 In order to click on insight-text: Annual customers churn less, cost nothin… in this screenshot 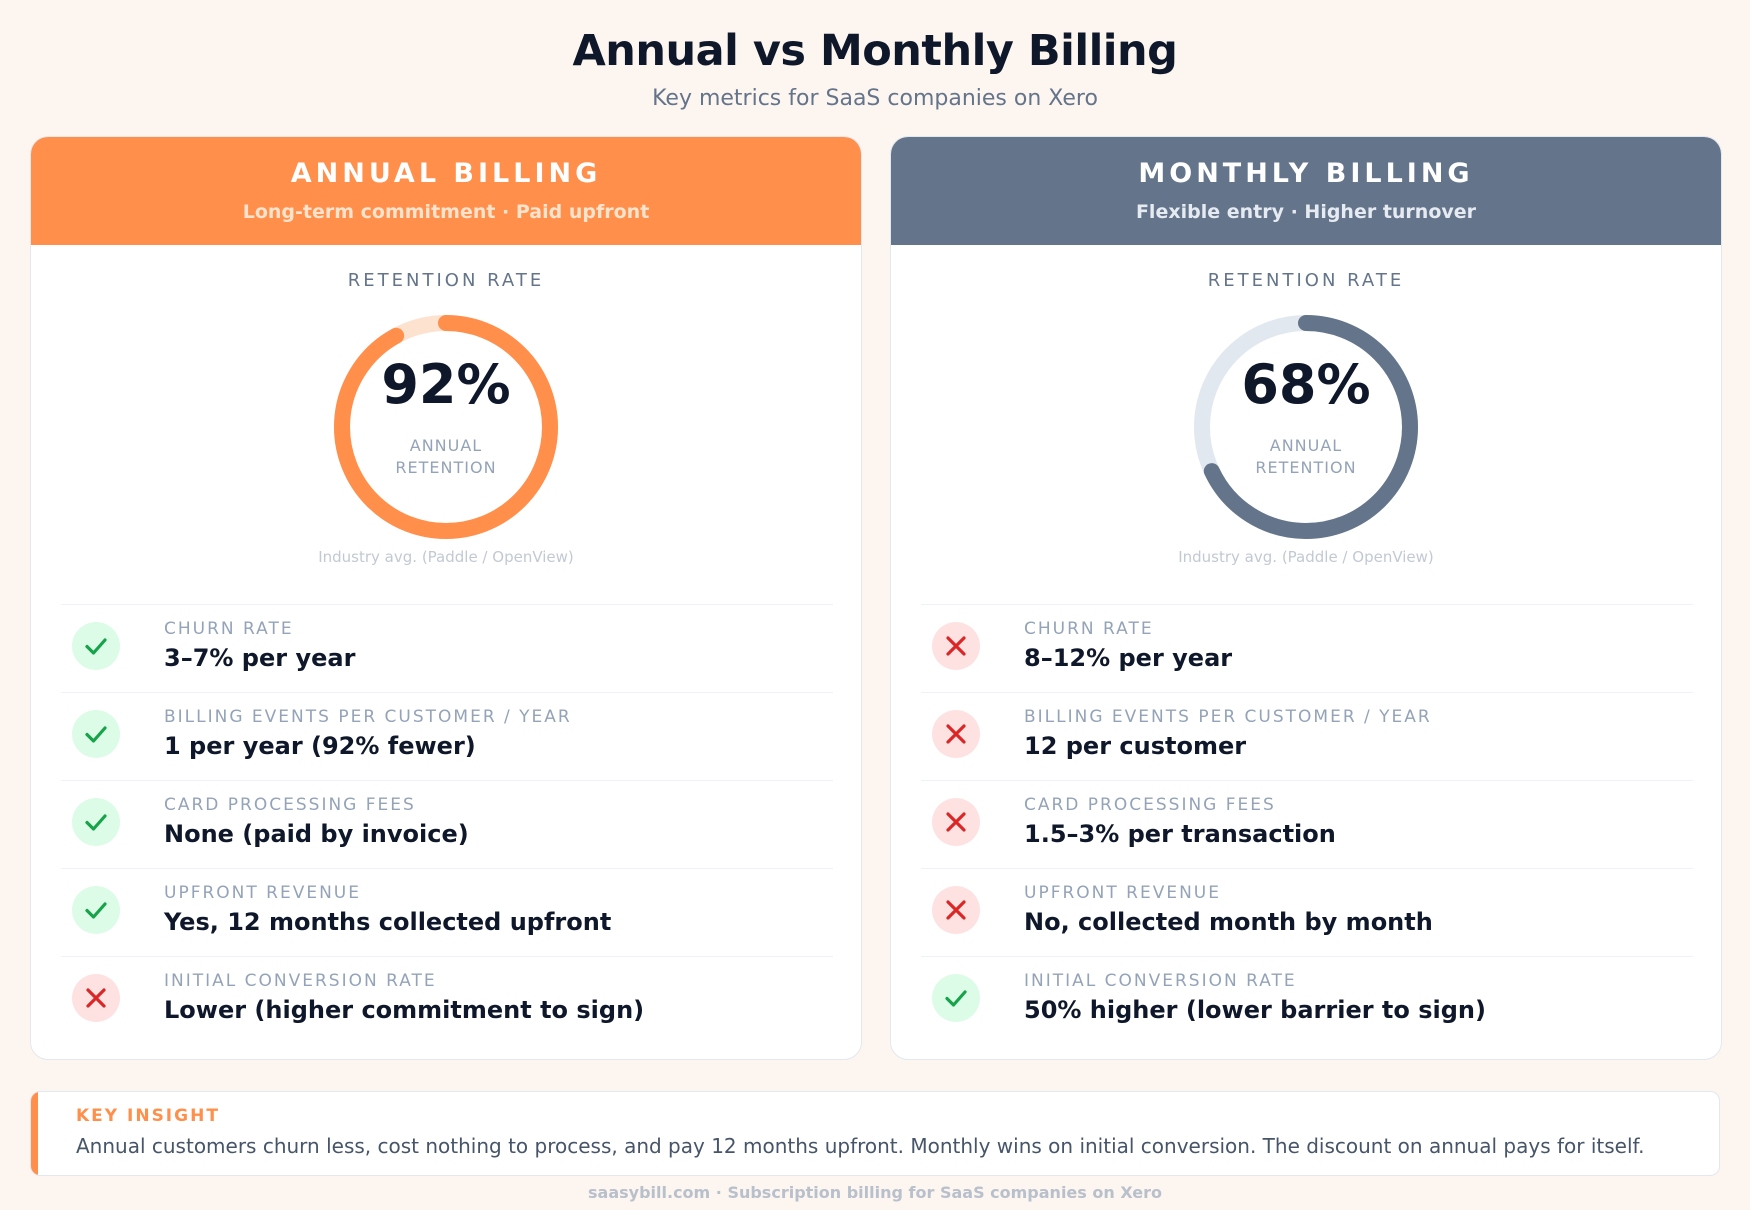, I will do `click(860, 1146)`.